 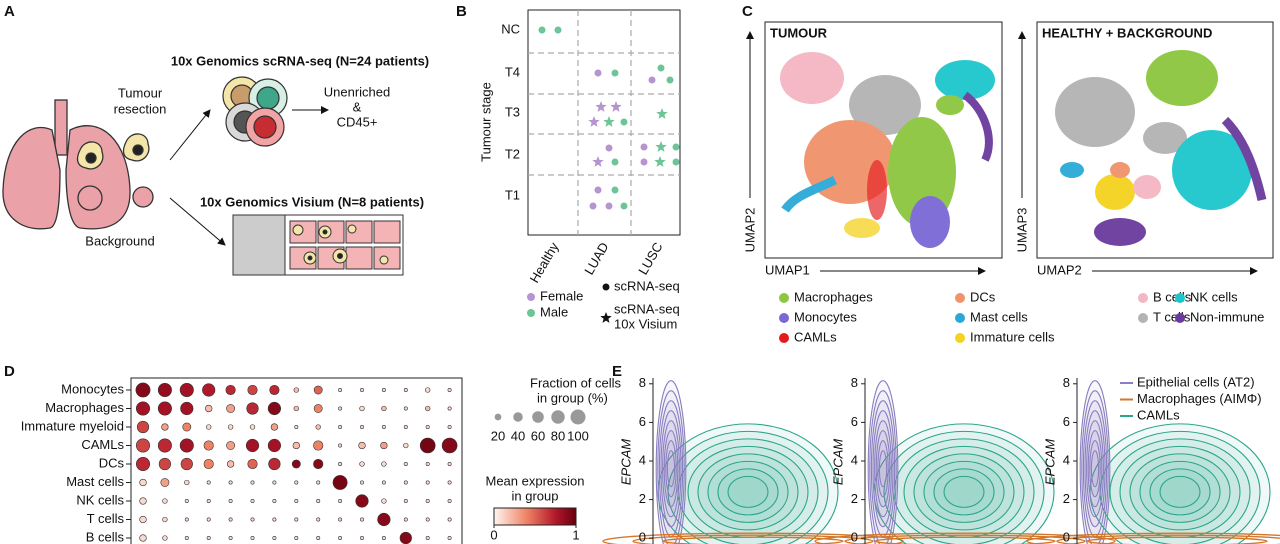 What do you see at coordinates (747, 11) in the screenshot?
I see `panel-label: C` at bounding box center [747, 11].